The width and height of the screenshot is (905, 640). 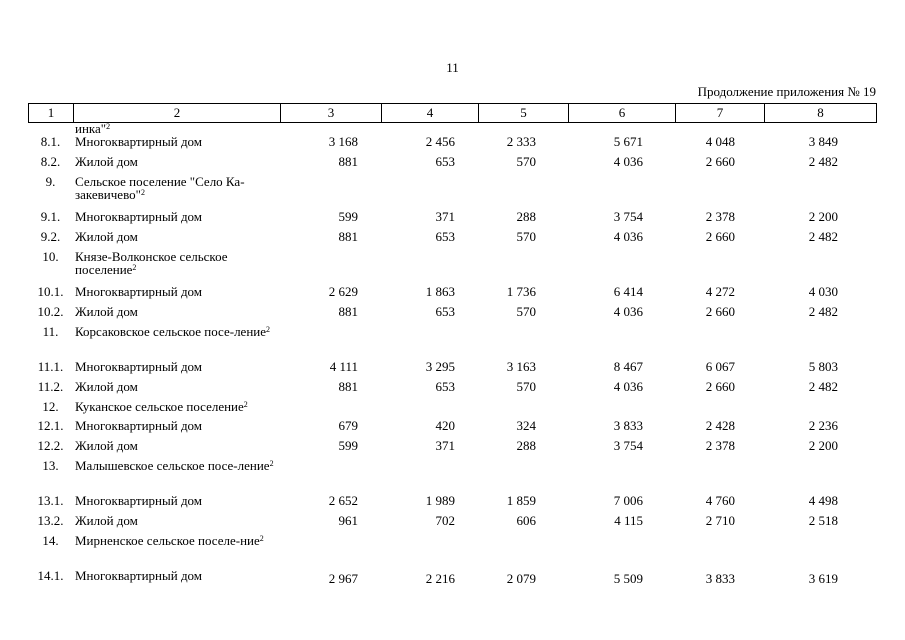 What do you see at coordinates (526, 425) in the screenshot?
I see `value-col-5: 324` at bounding box center [526, 425].